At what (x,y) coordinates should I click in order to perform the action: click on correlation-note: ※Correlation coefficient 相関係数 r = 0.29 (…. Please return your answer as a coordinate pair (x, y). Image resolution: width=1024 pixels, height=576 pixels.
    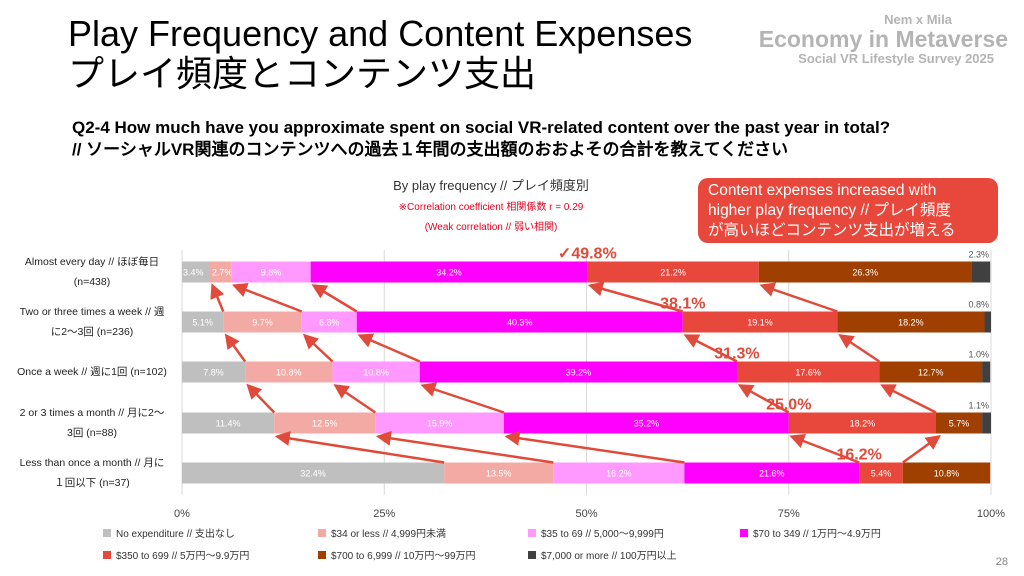
    Looking at the image, I should click on (491, 218).